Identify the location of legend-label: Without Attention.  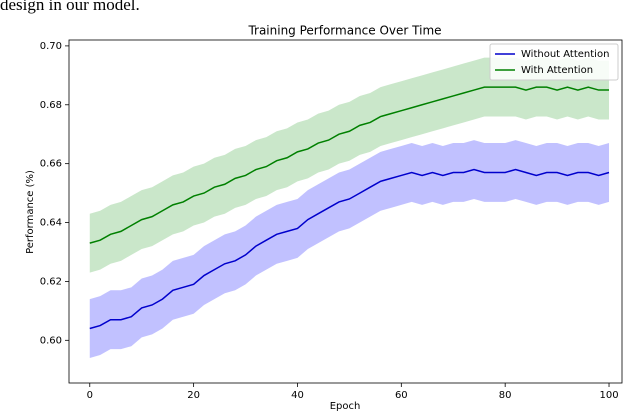
(565, 54).